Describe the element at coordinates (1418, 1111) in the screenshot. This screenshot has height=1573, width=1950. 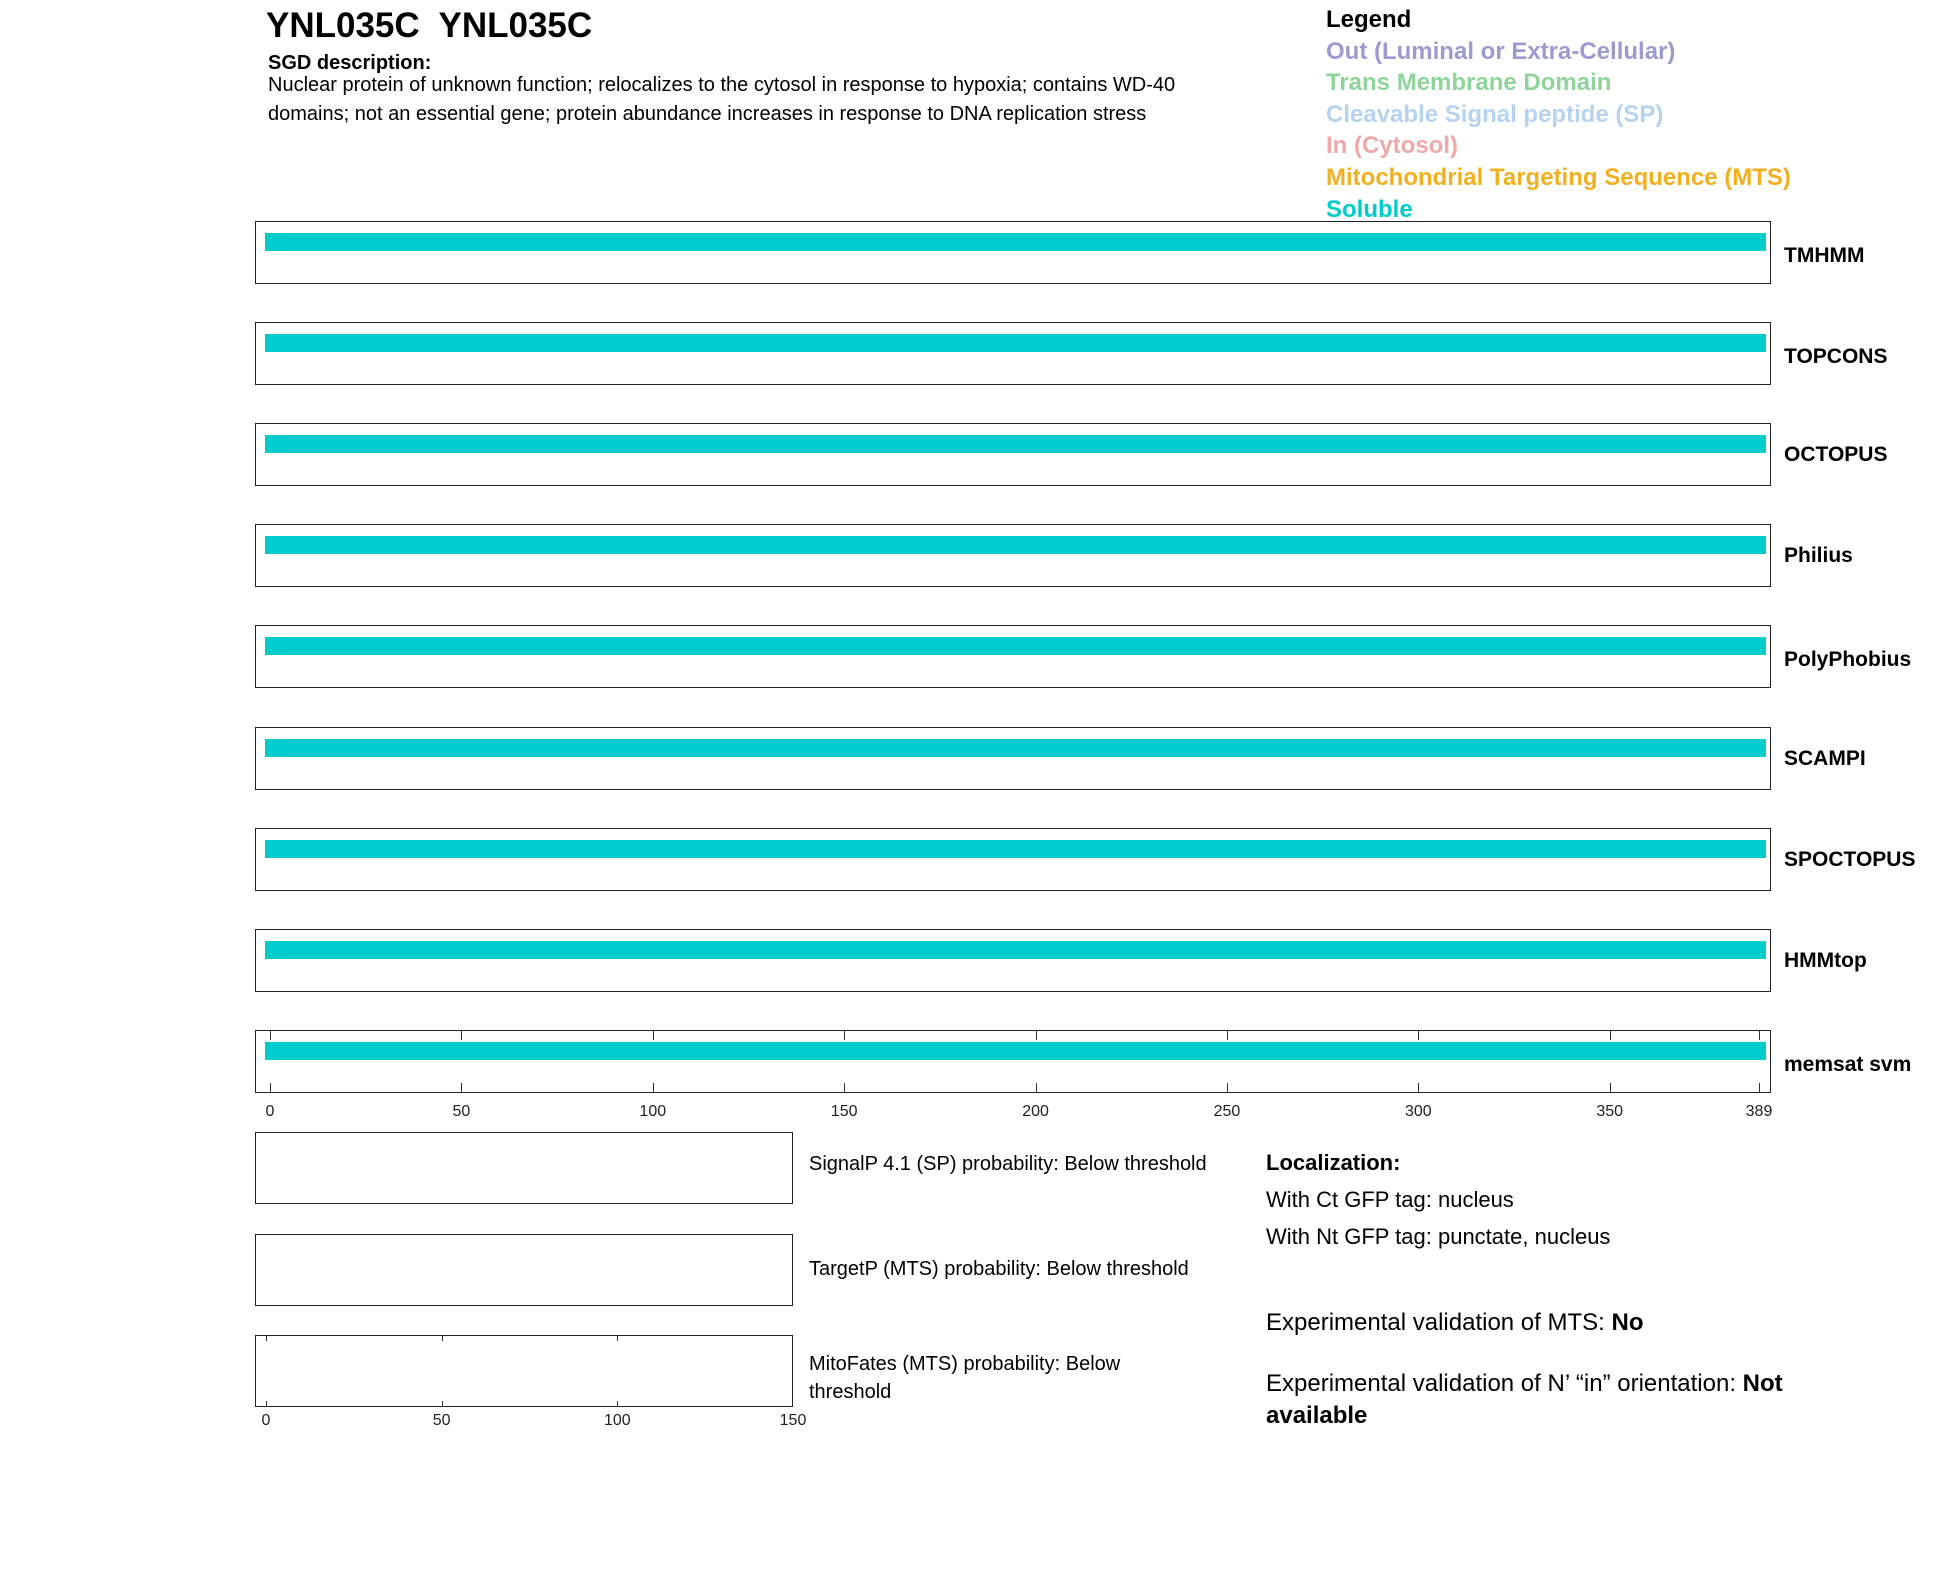
I see `x-tick-label: 300` at that location.